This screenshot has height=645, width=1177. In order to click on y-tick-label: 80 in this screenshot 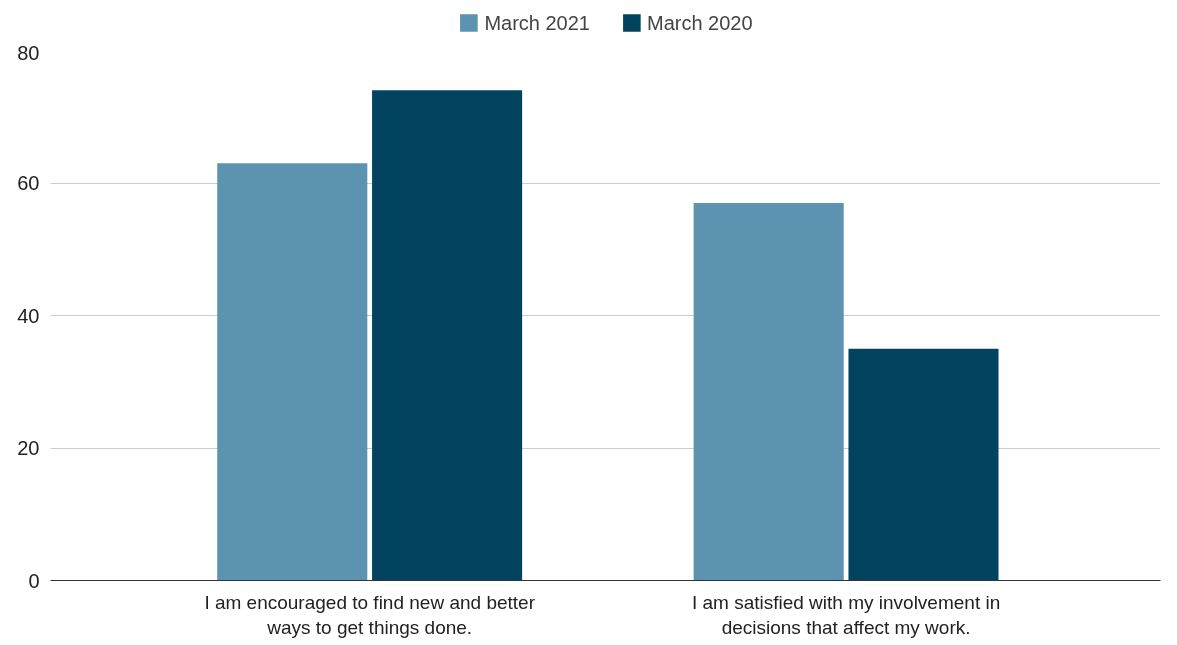, I will do `click(28, 52)`.